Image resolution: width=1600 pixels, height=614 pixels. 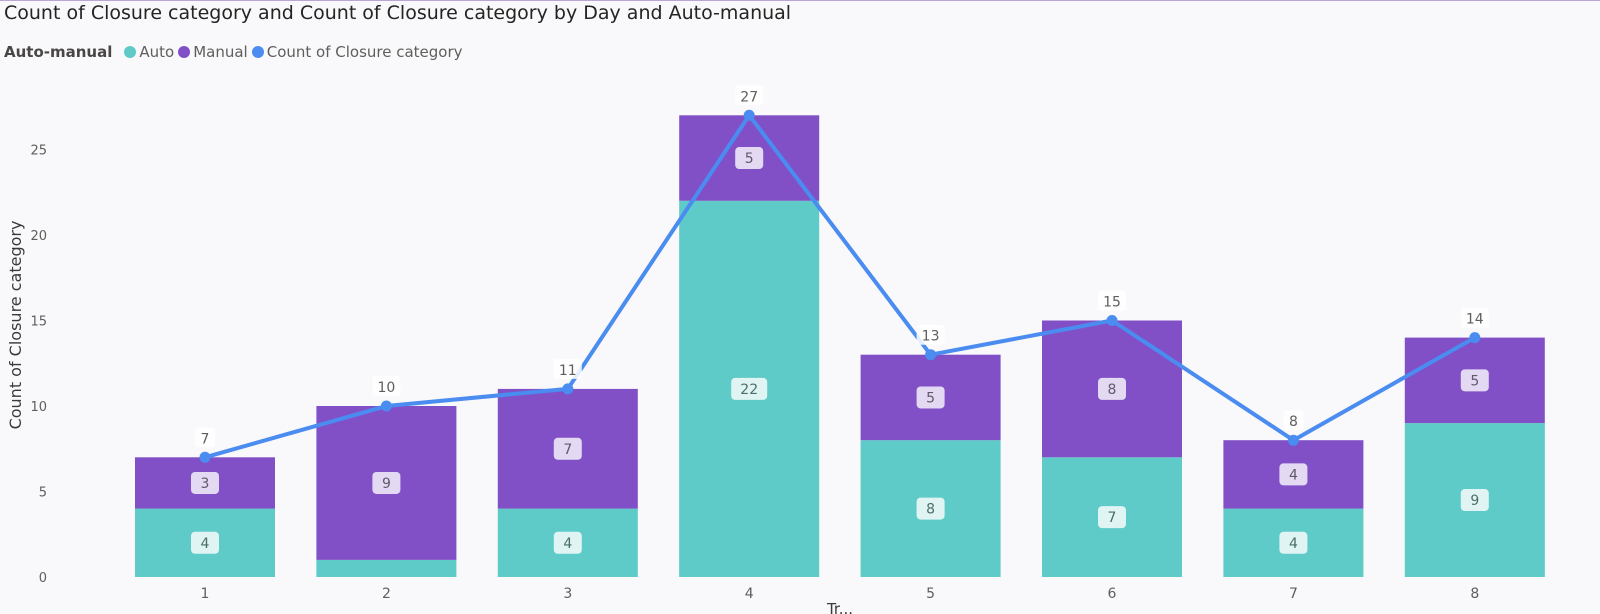 I want to click on y-tick-label: 15, so click(x=38, y=322).